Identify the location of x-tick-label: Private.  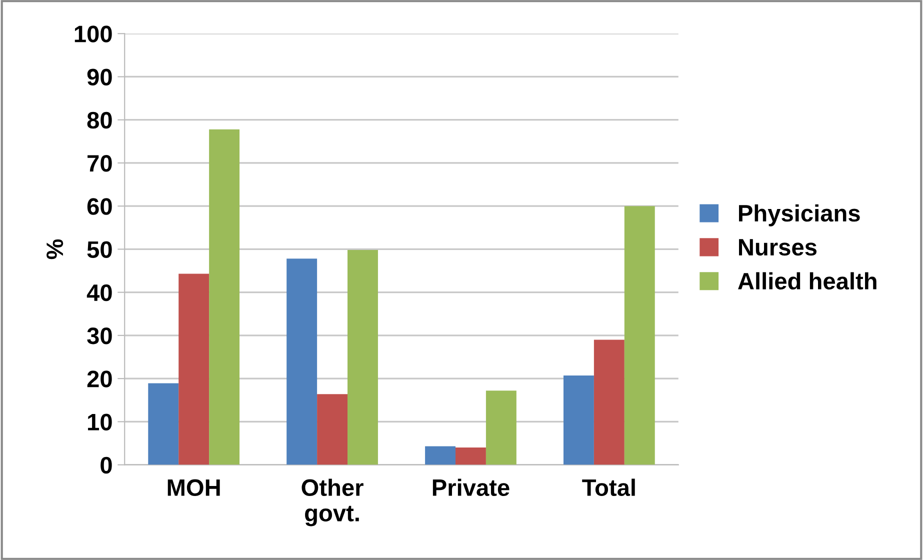
(471, 487).